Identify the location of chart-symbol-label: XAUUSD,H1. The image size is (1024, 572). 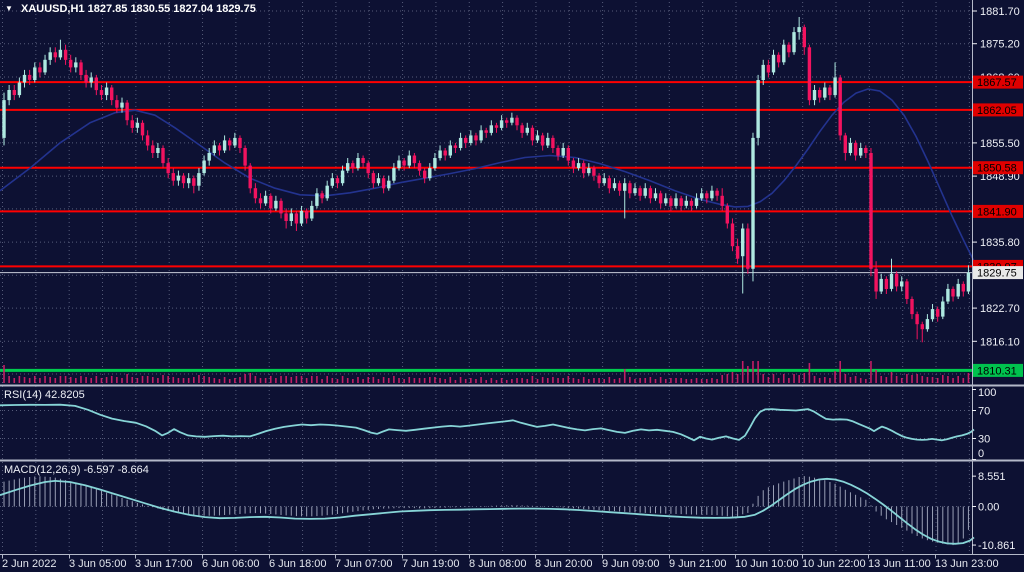
(52, 9).